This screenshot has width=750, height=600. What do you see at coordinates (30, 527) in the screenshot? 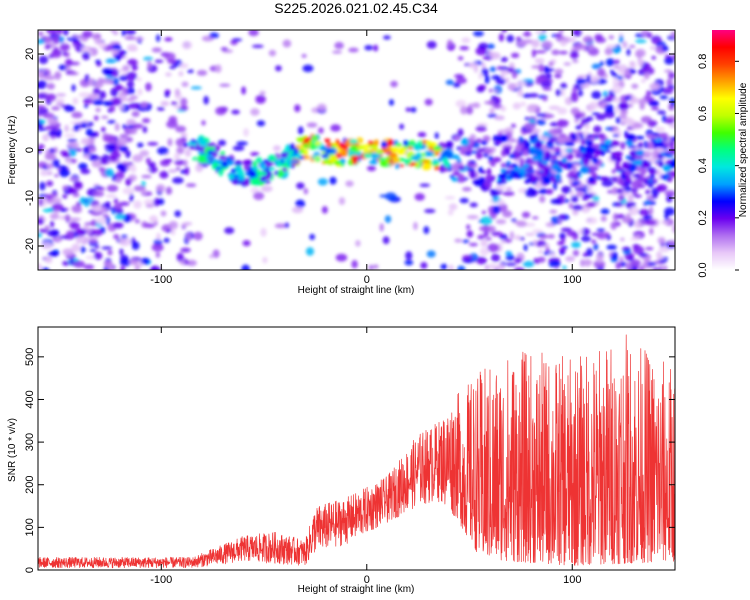
I see `bottom-y-tick-label: 100` at bounding box center [30, 527].